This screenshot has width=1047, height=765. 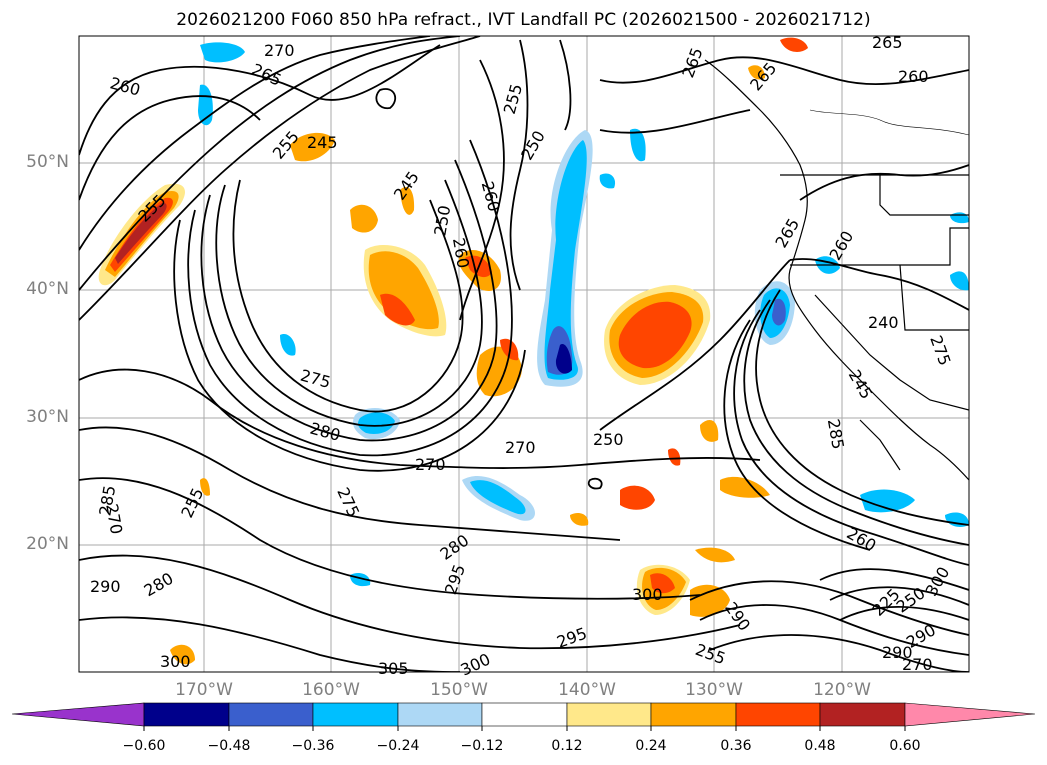 What do you see at coordinates (913, 76) in the screenshot?
I see `contour-label: 260` at bounding box center [913, 76].